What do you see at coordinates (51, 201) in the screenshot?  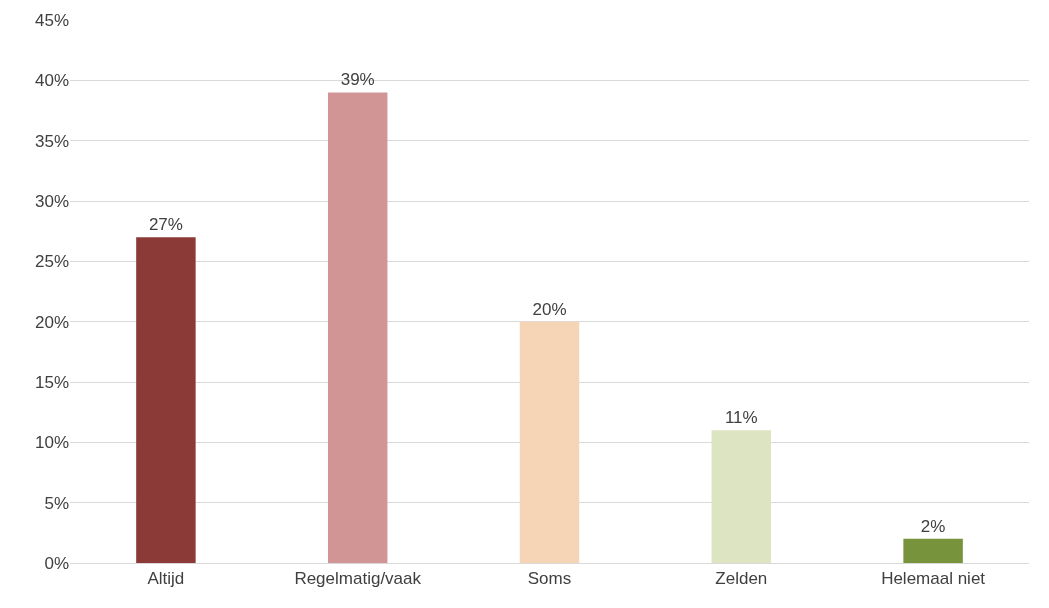 I see `y-tick-label: 30%` at bounding box center [51, 201].